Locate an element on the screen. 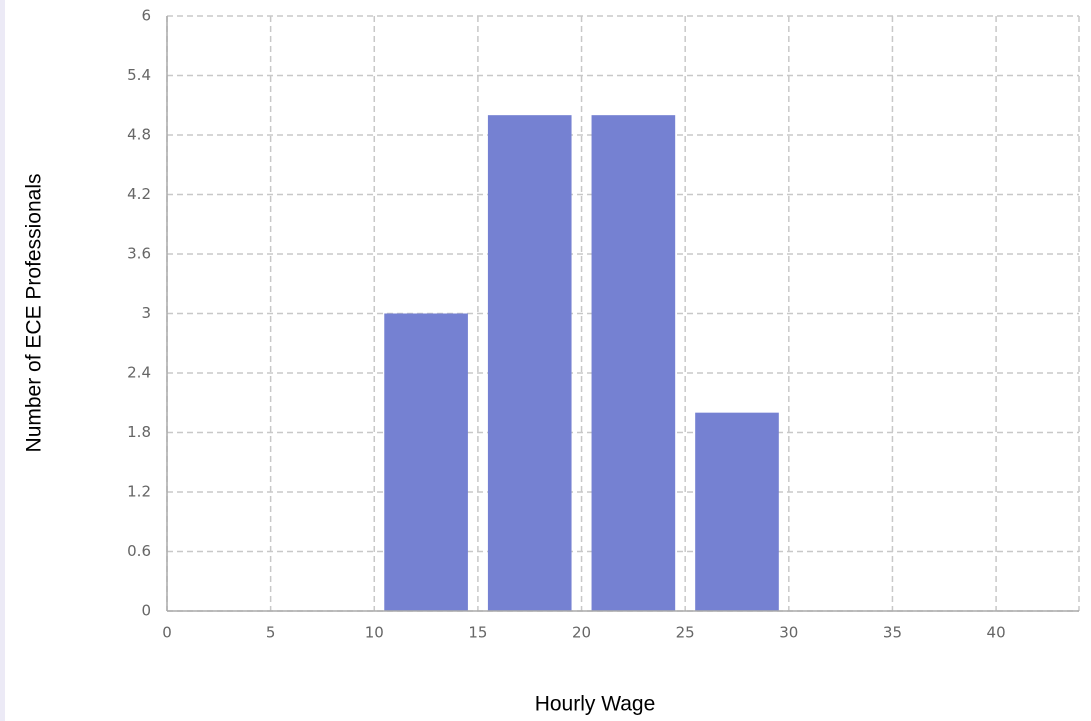 The width and height of the screenshot is (1091, 721). y-tick-label: 3 is located at coordinates (146, 313).